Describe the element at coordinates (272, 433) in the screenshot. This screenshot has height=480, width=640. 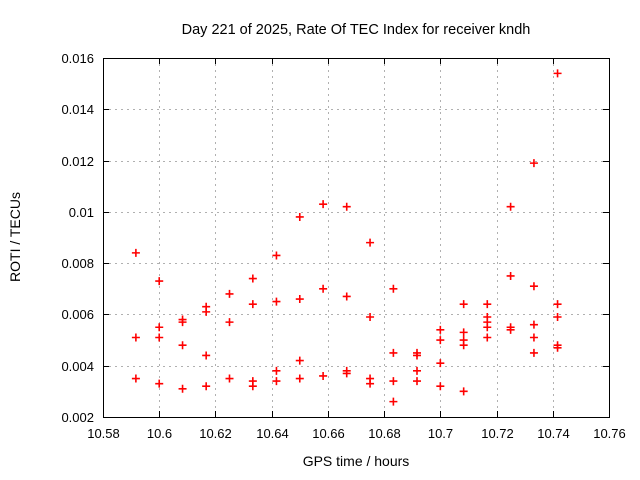
I see `x-tick-label: 10.64` at that location.